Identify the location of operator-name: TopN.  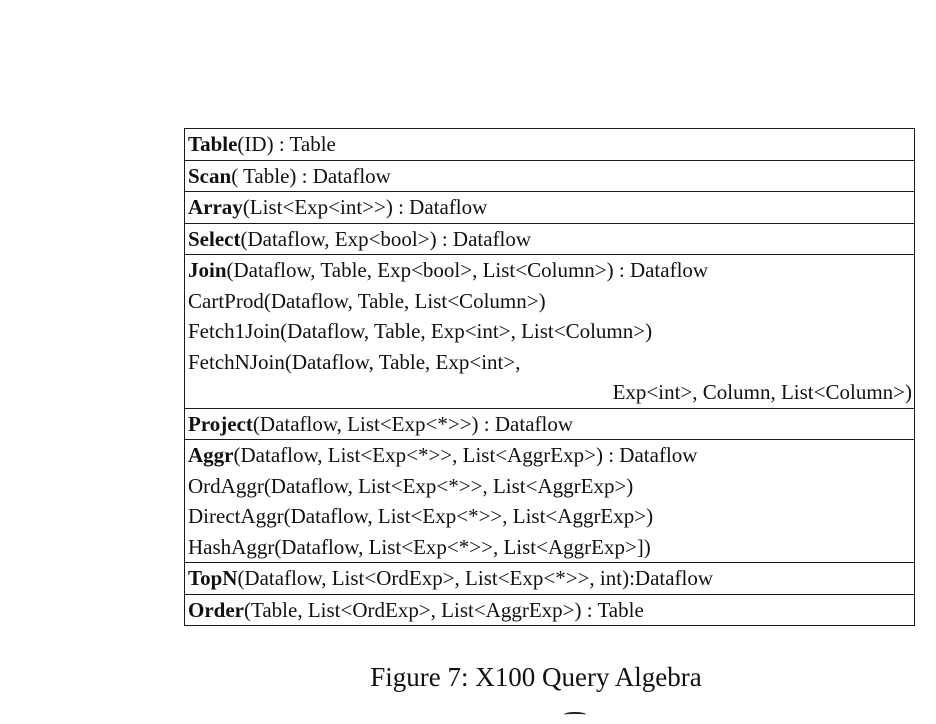
(213, 578).